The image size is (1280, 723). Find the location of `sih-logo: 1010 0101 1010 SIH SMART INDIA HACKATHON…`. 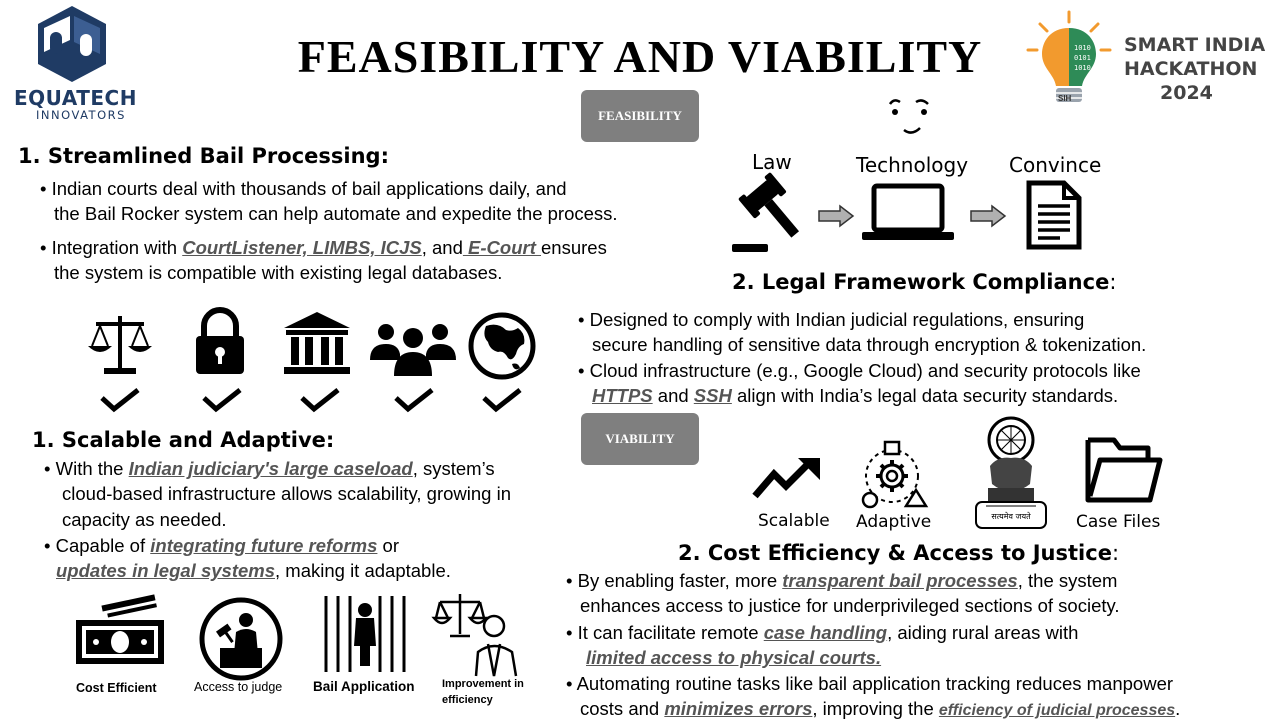

sih-logo: 1010 0101 1010 SIH SMART INDIA HACKATHON… is located at coordinates (1146, 65).